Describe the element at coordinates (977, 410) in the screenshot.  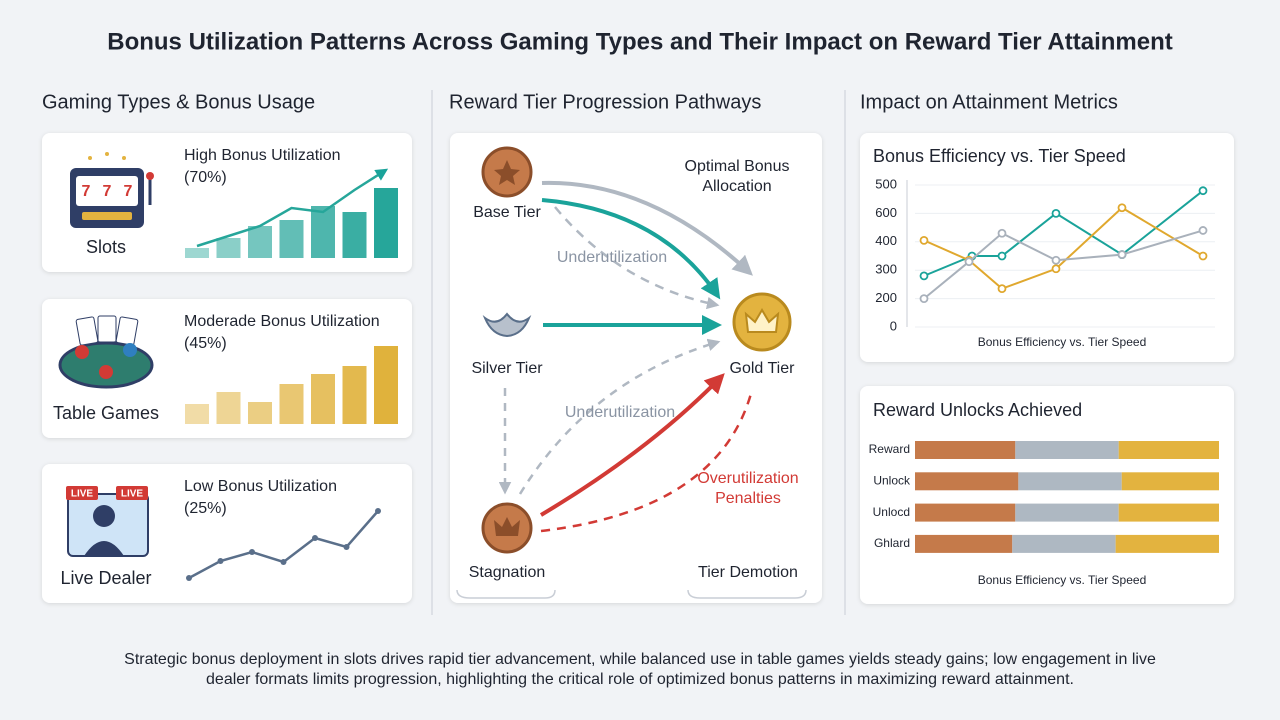
I see `chart-title: Reward Unlocks Achieved` at that location.